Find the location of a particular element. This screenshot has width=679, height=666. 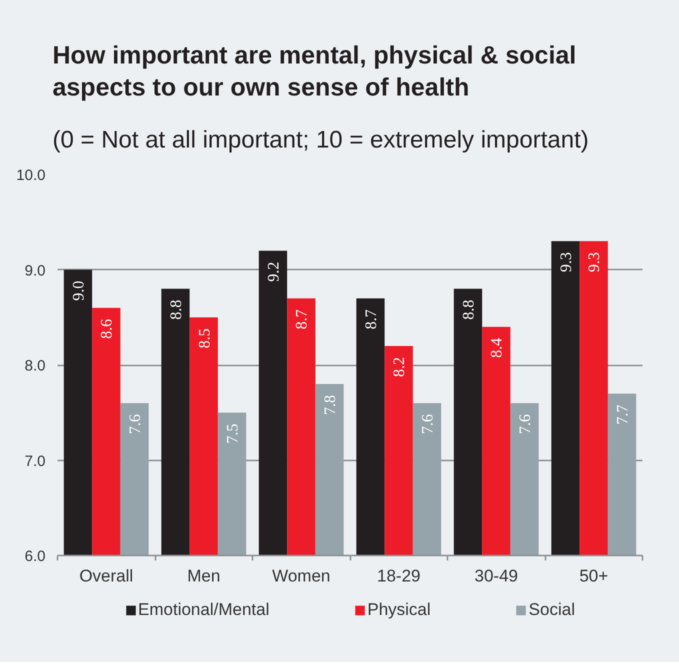

legend-label: Physical is located at coordinates (399, 610).